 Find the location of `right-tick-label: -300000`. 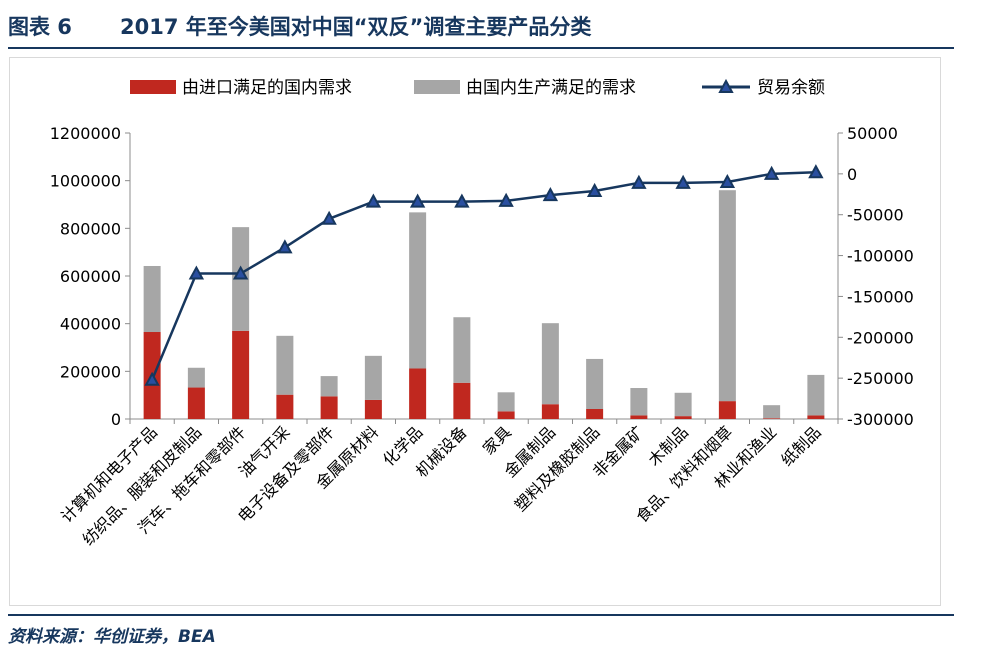

right-tick-label: -300000 is located at coordinates (880, 419).